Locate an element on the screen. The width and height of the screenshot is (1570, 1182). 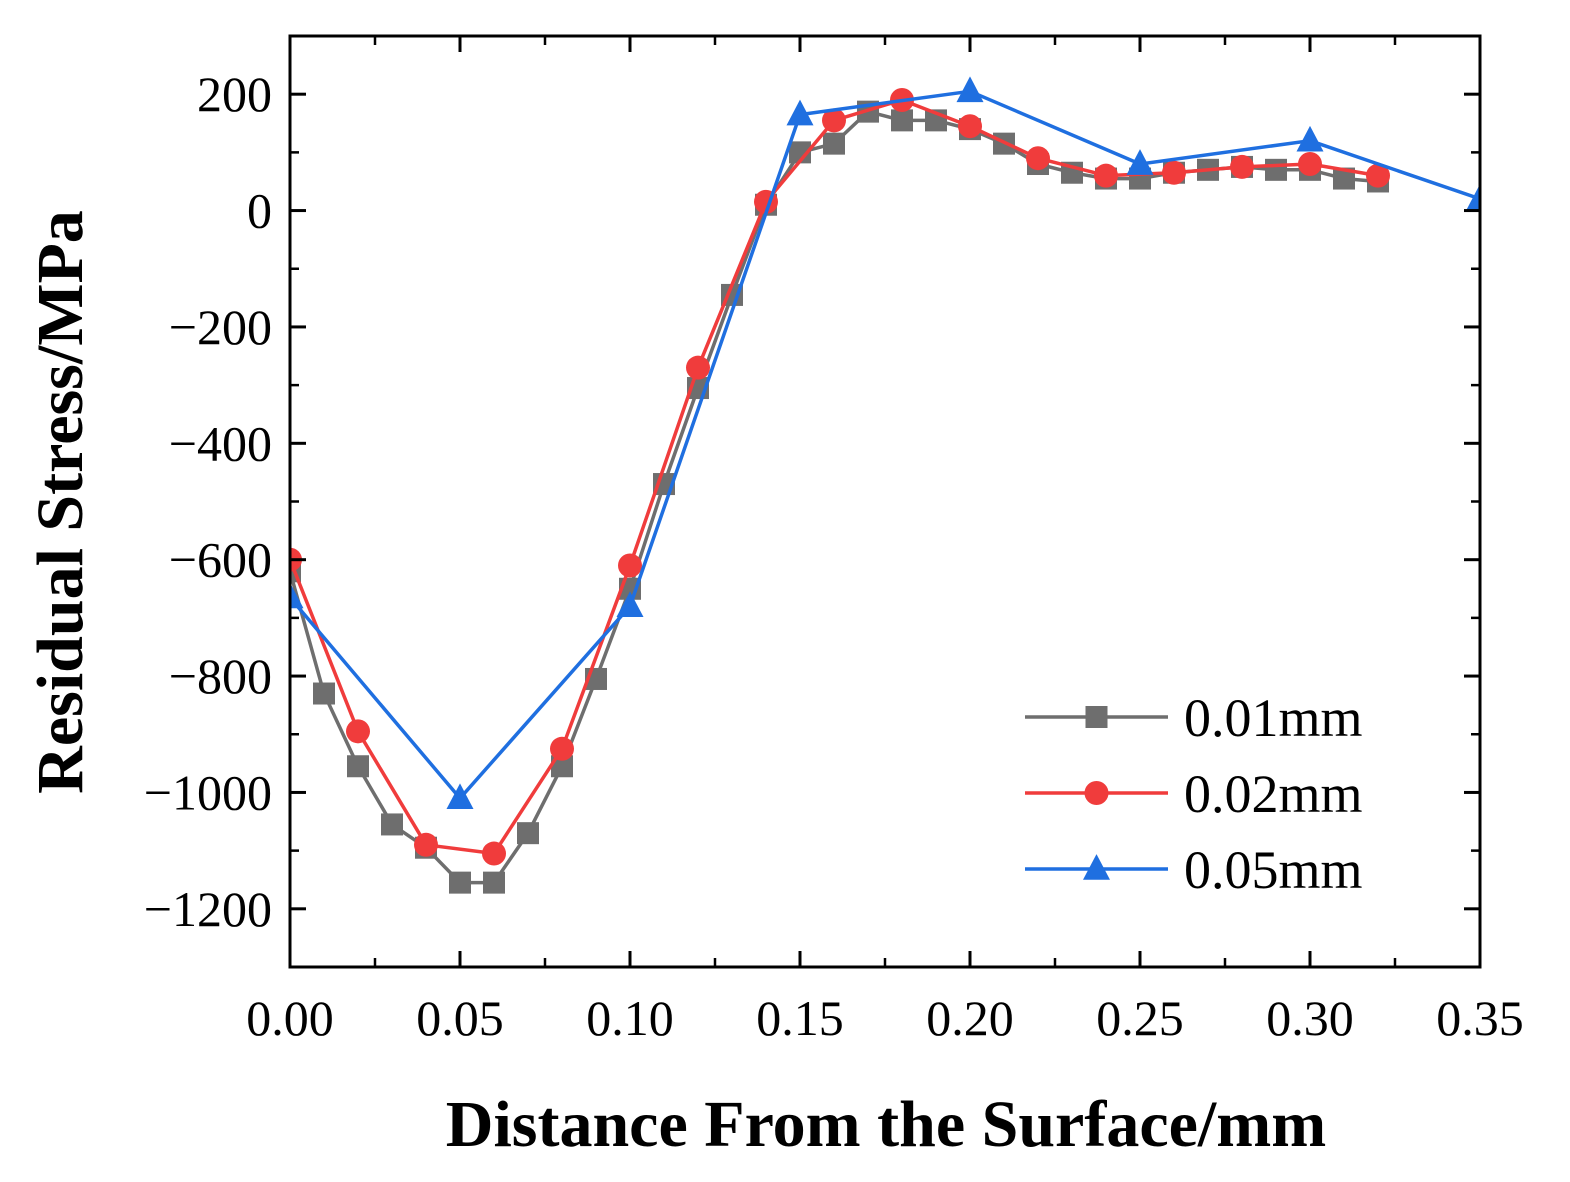
legend-marker-0-05mm is located at coordinates (1096, 867).